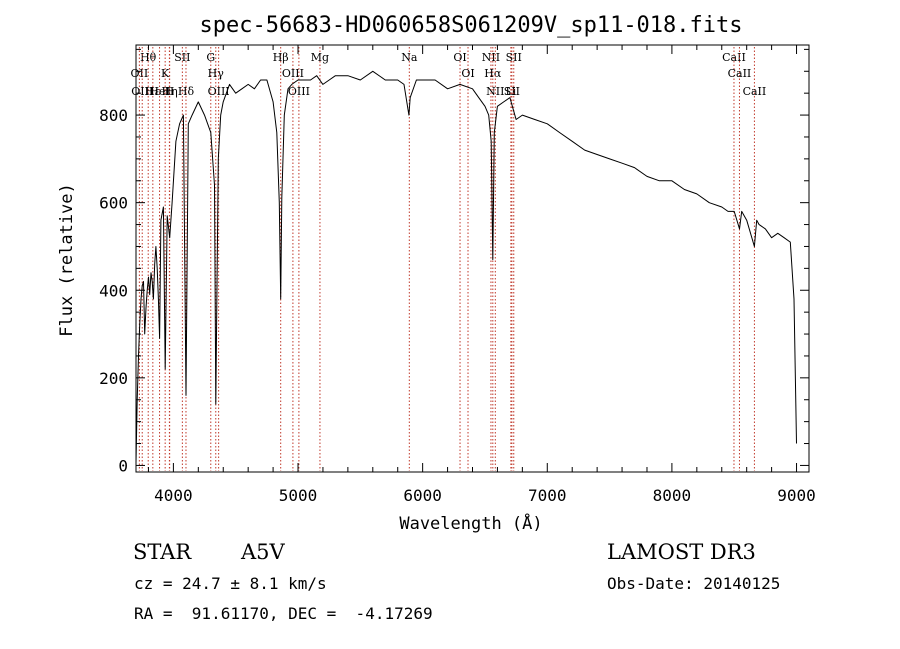  I want to click on line-marker-label: Hβ, so click(281, 57).